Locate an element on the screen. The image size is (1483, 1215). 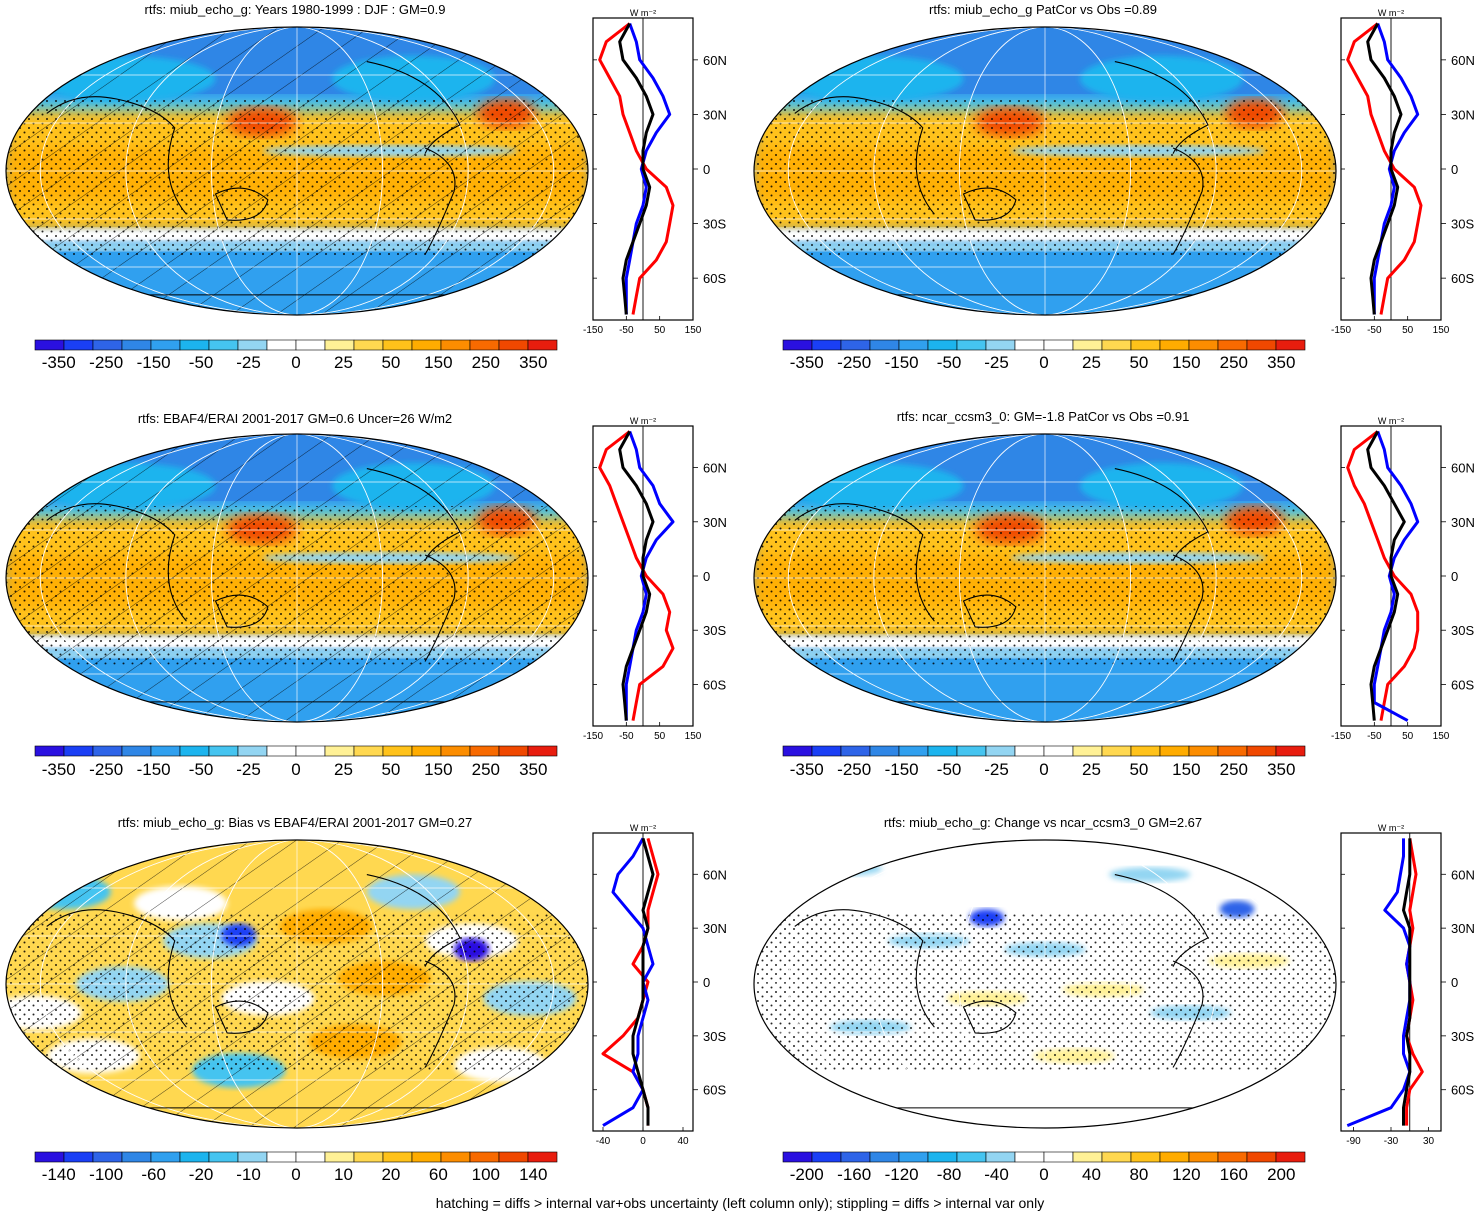
colorbar-label: 50 is located at coordinates (390, 362).